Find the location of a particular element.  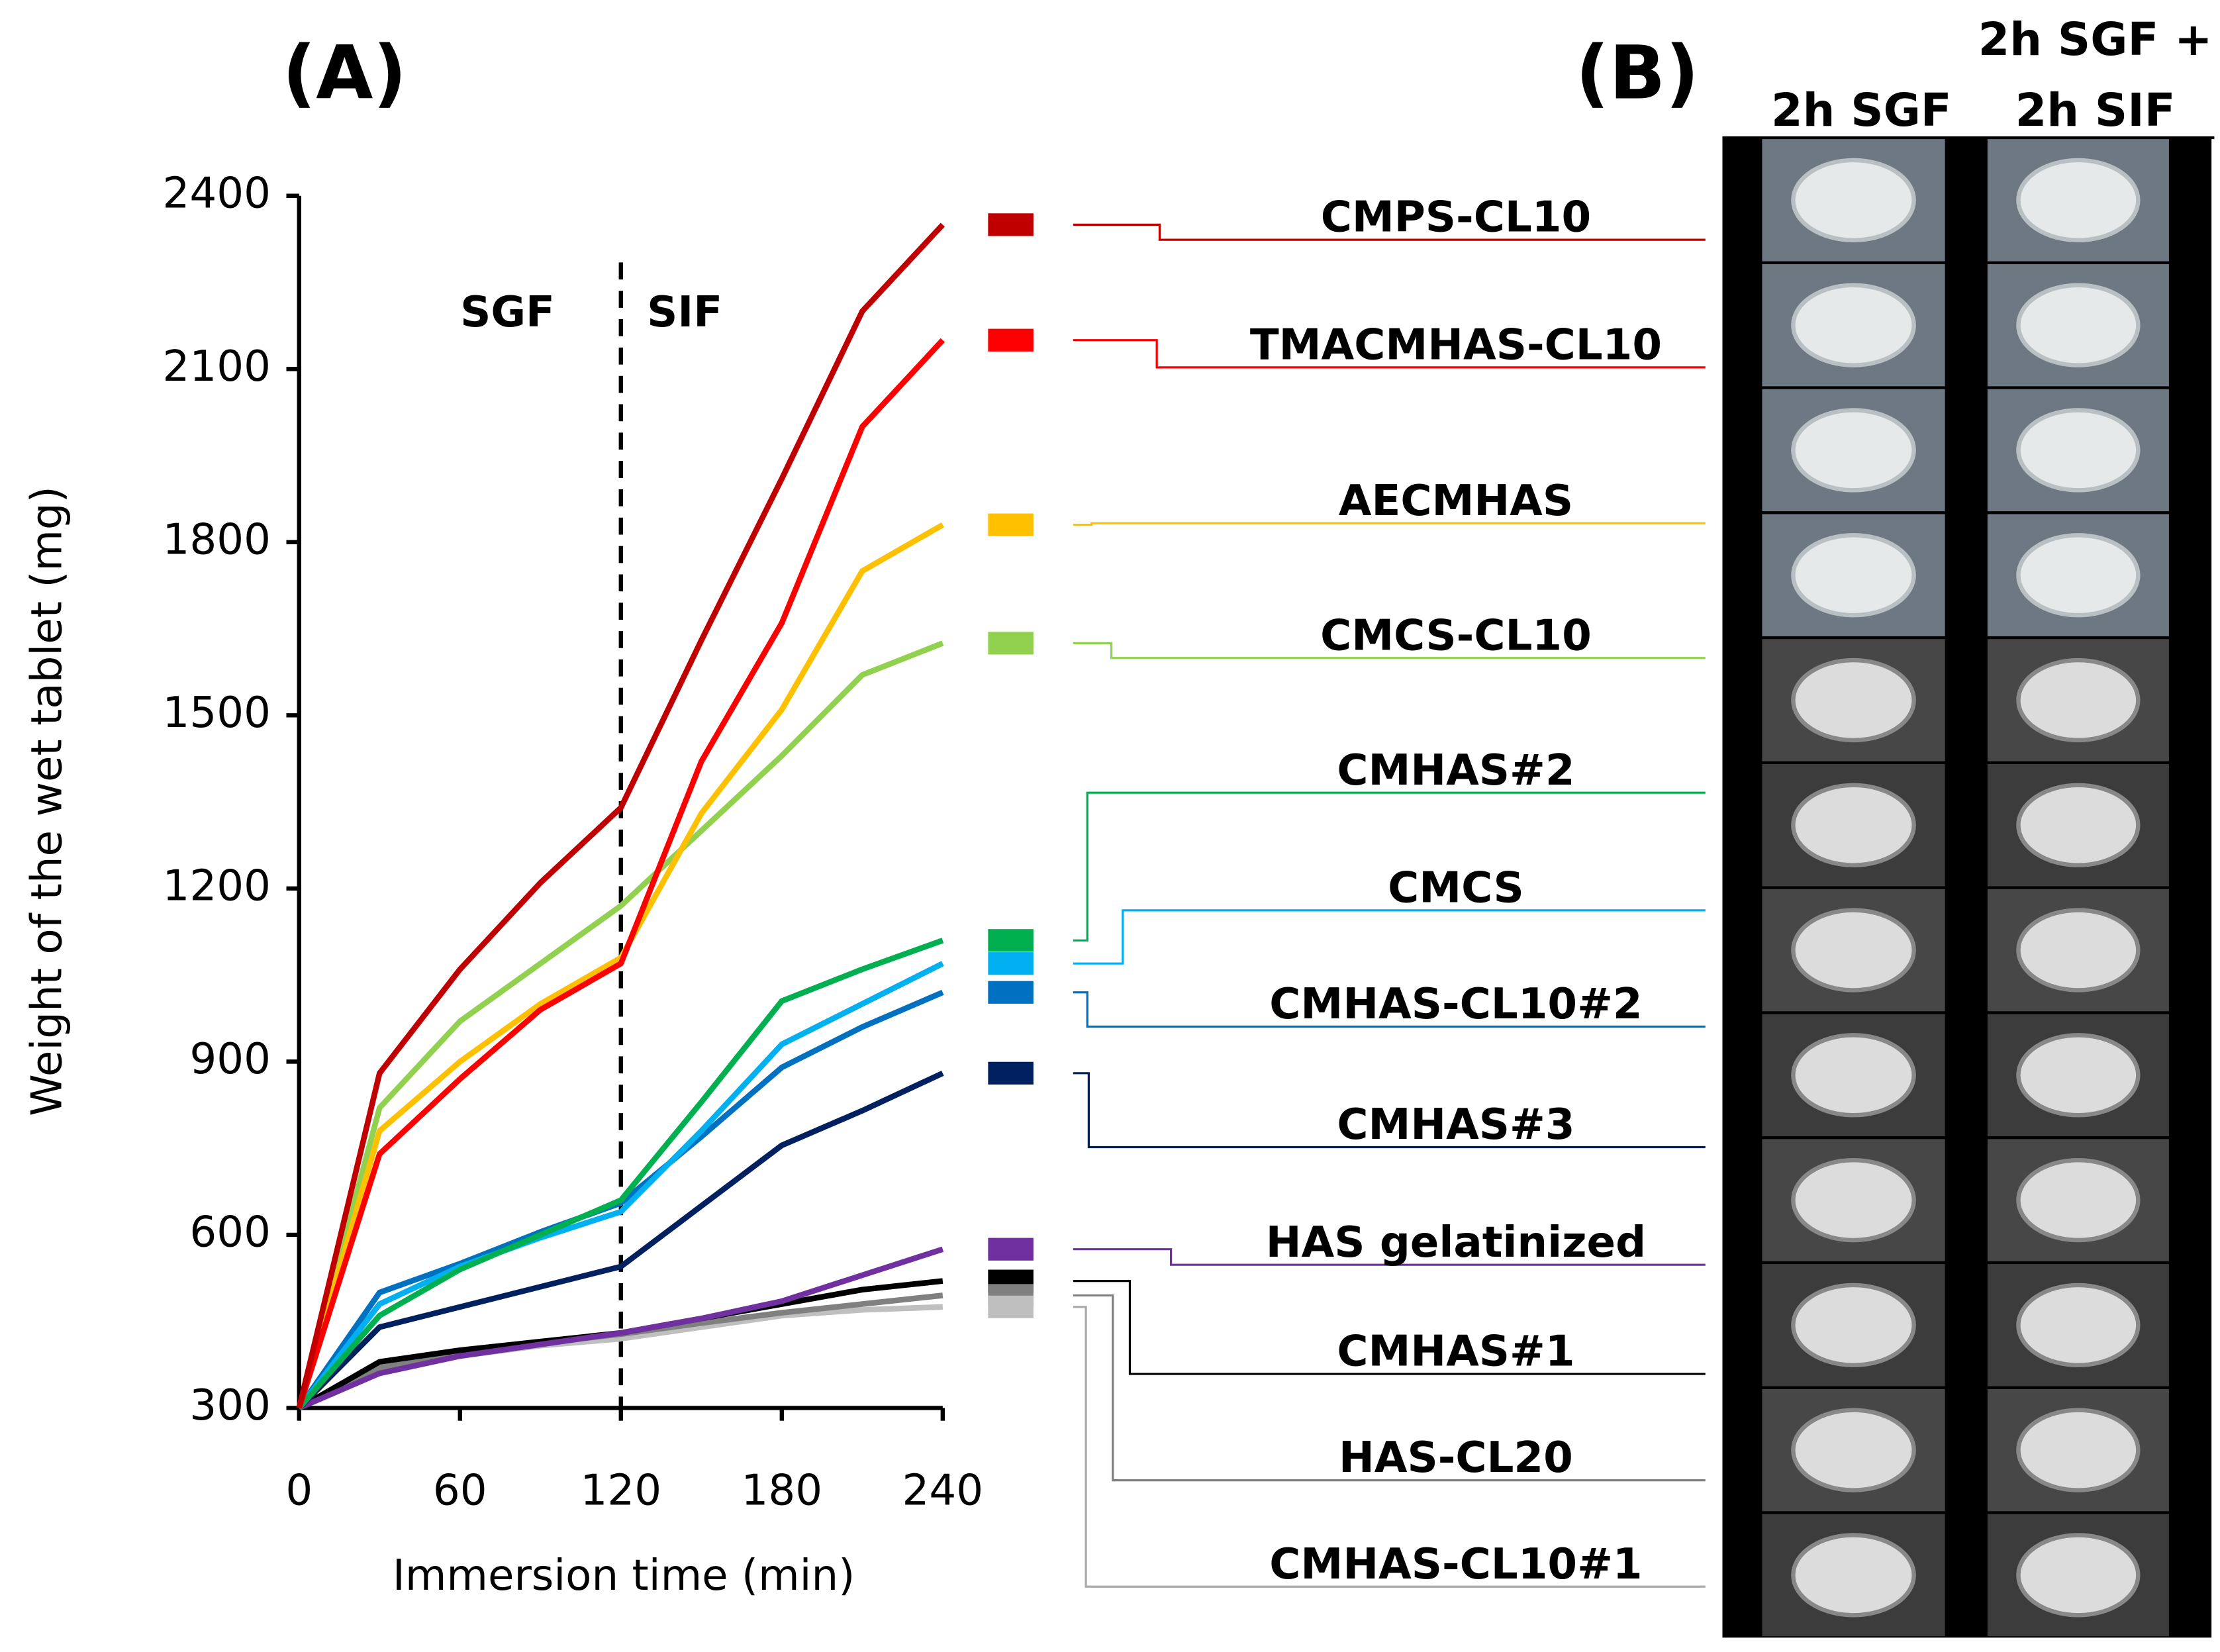

legend-label: AECMHAS is located at coordinates (1456, 501).